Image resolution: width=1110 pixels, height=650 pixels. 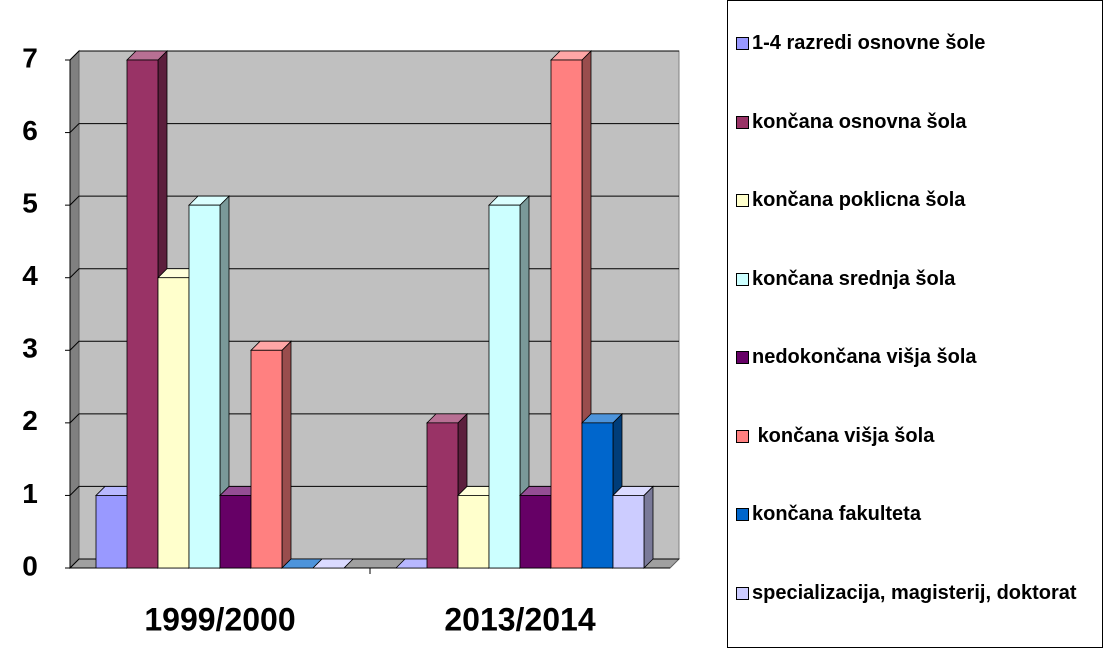 I want to click on legend-label: končana srednja šola, so click(x=854, y=278).